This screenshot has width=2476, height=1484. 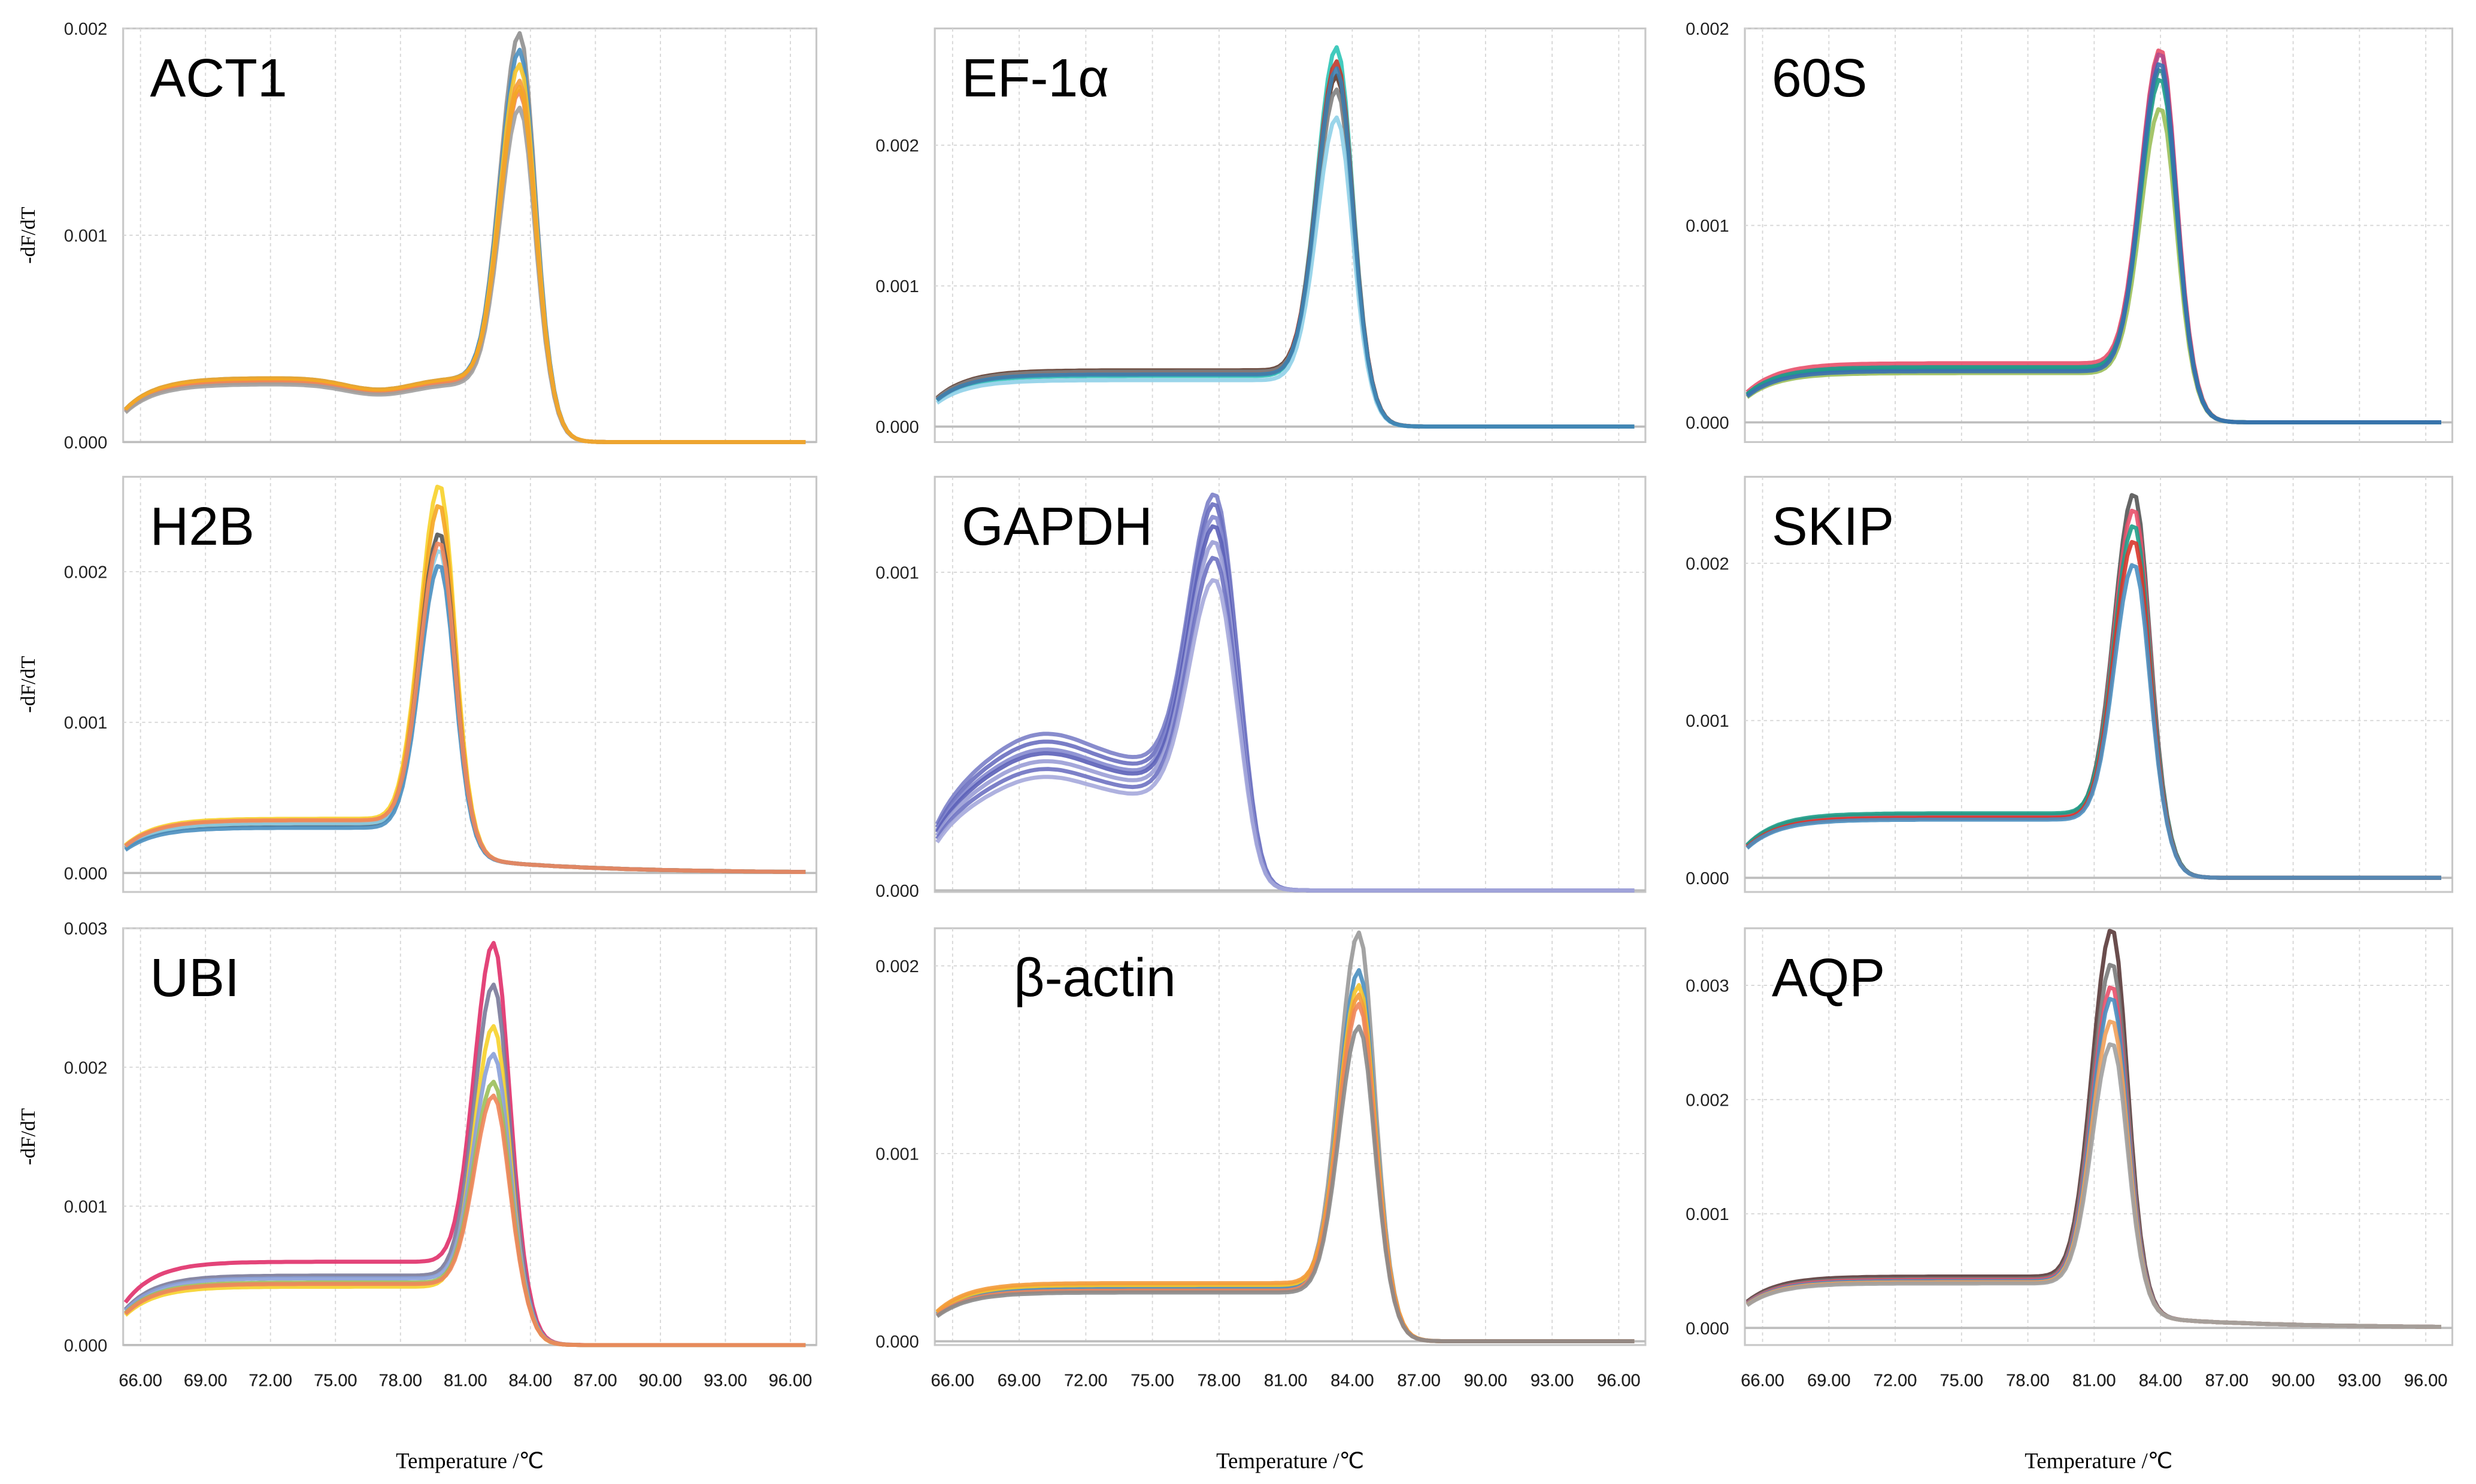 I want to click on panel-title: UBI, so click(x=195, y=978).